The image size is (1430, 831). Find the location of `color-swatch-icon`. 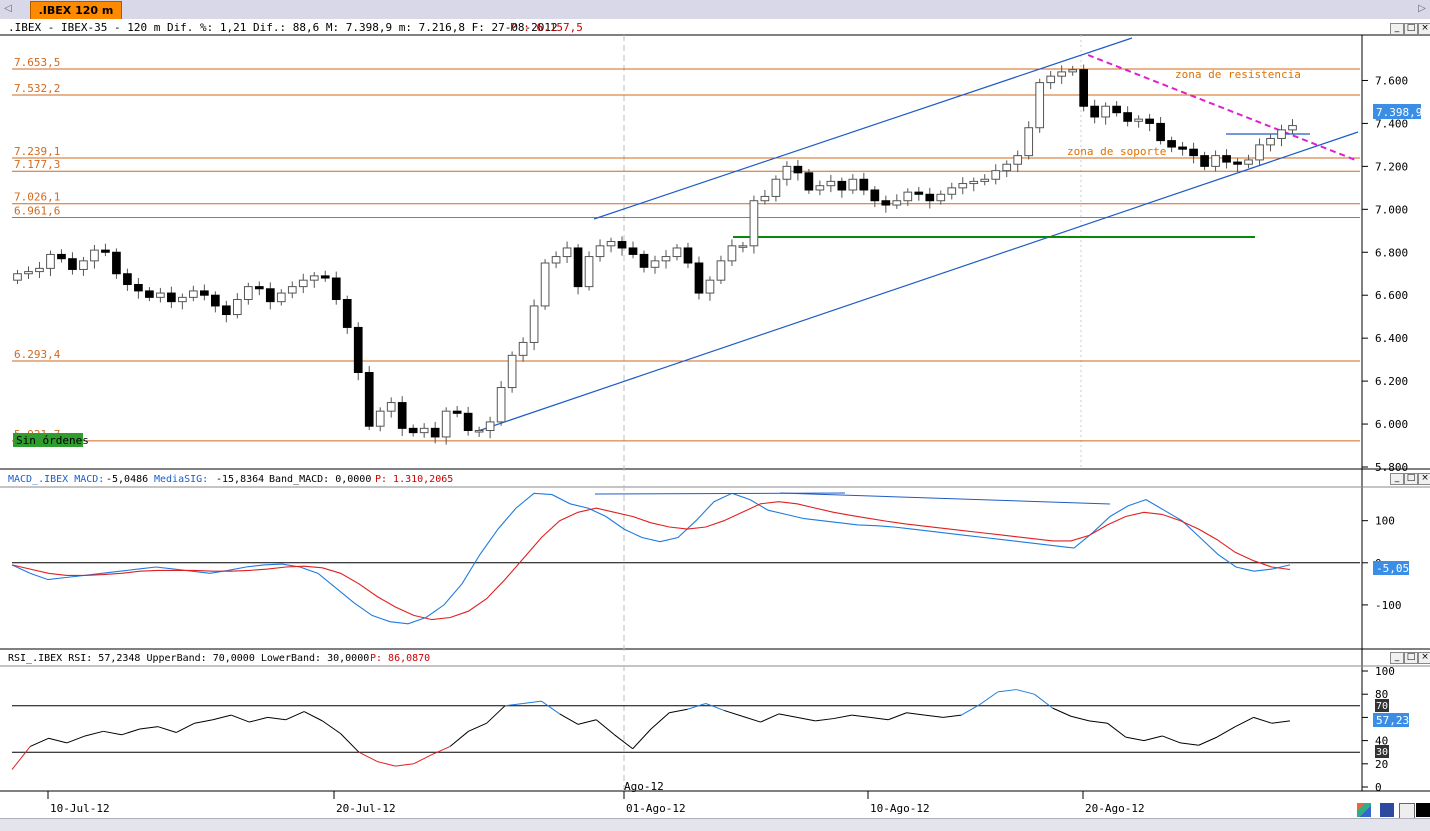

color-swatch-icon is located at coordinates (1423, 810).